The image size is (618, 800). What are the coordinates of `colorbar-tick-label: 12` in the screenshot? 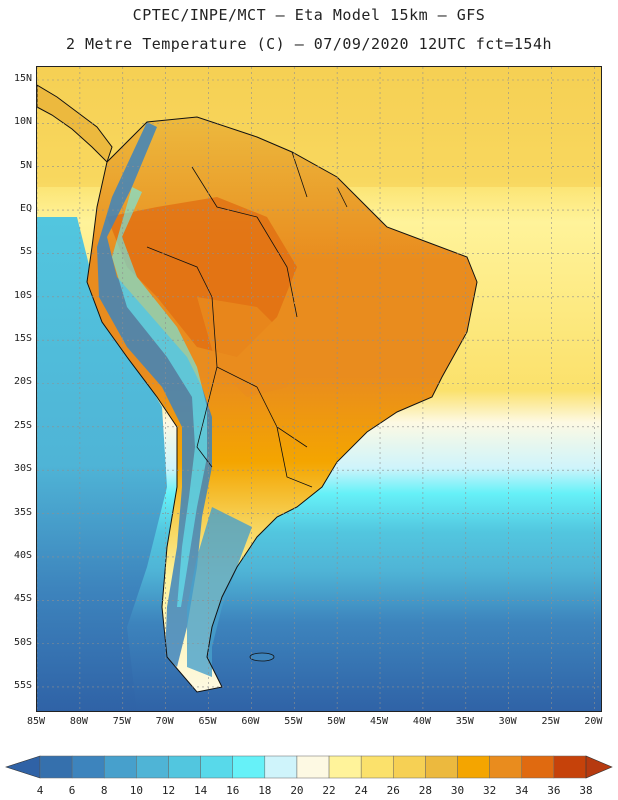 It's located at (168, 790).